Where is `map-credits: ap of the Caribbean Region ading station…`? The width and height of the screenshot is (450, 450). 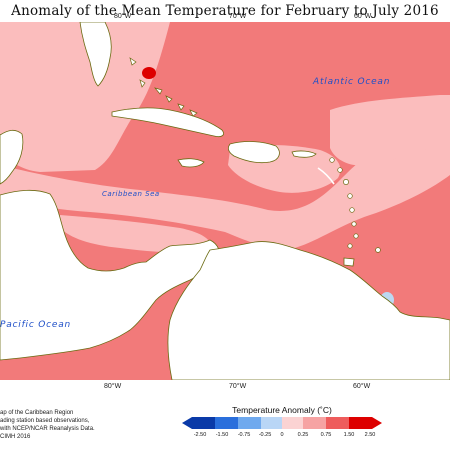 map-credits: ap of the Caribbean Region ading station… is located at coordinates (75, 425).